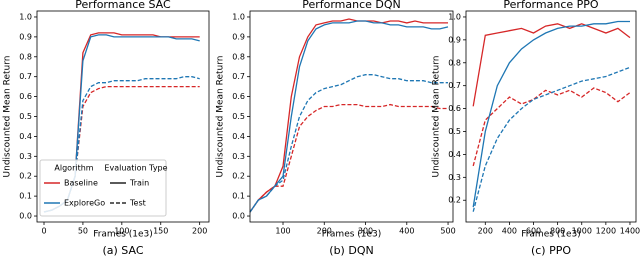 This screenshot has width=640, height=261. I want to click on x-tick-label: 1200, so click(606, 231).